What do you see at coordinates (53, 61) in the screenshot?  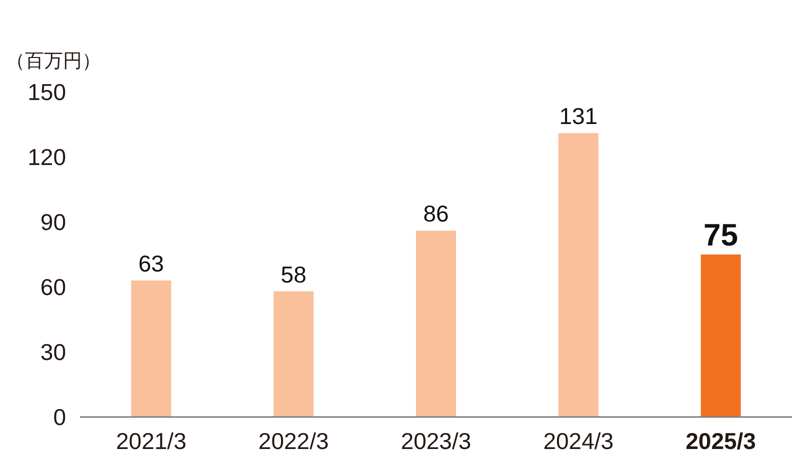 I see `ylabel: （百万円）` at bounding box center [53, 61].